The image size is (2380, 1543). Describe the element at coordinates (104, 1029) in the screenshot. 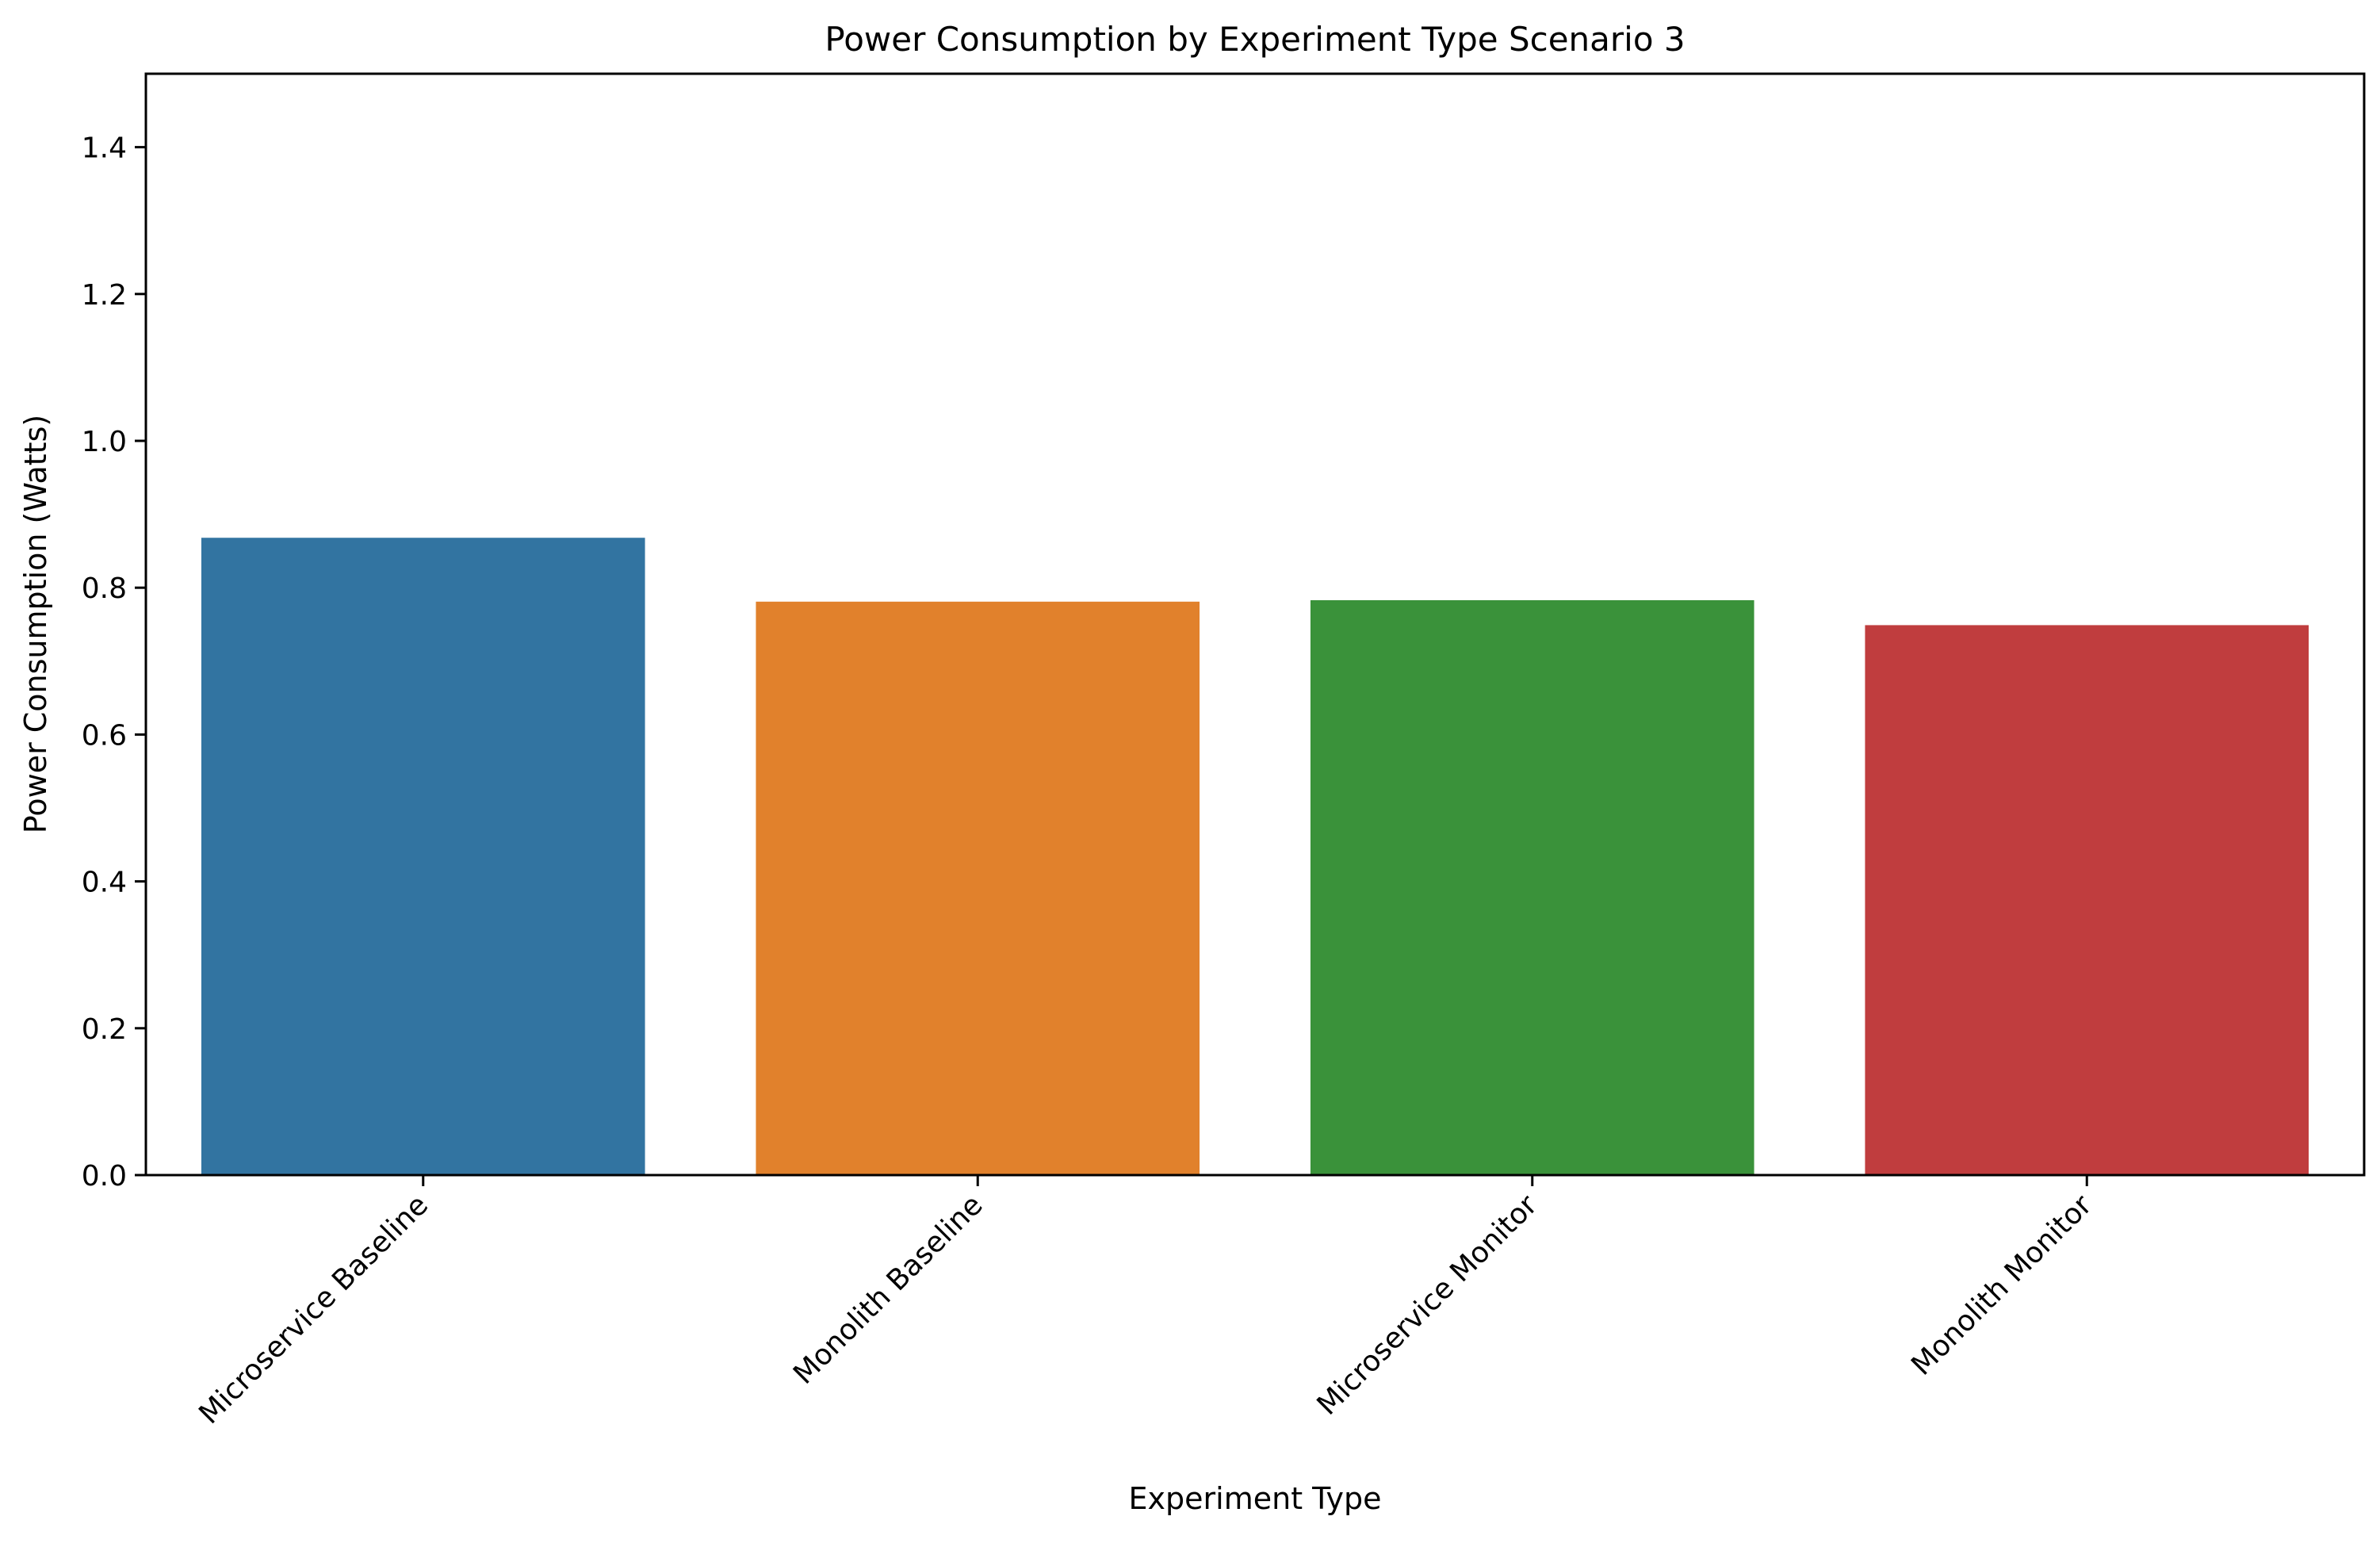

I see `y-tick-label: 0.2` at that location.